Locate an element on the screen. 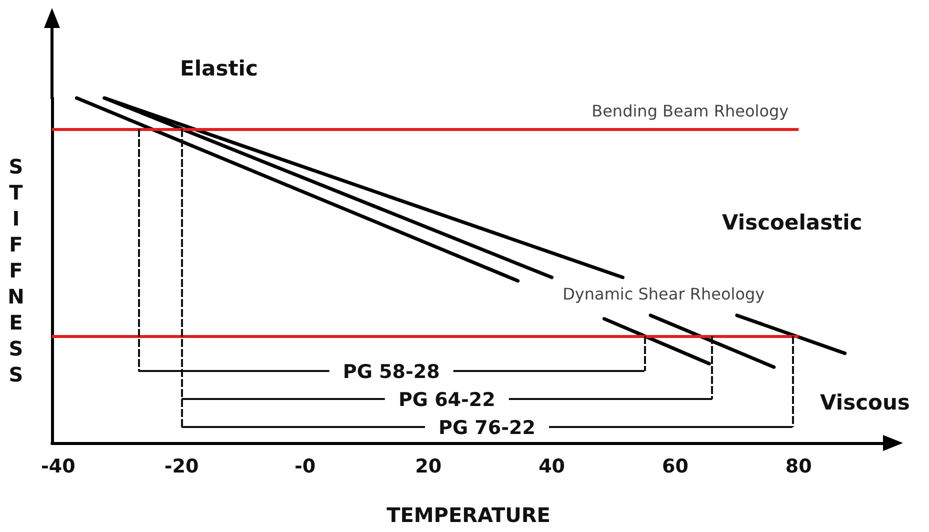 Image resolution: width=929 pixels, height=532 pixels. annotation: PG 58-28 is located at coordinates (391, 372).